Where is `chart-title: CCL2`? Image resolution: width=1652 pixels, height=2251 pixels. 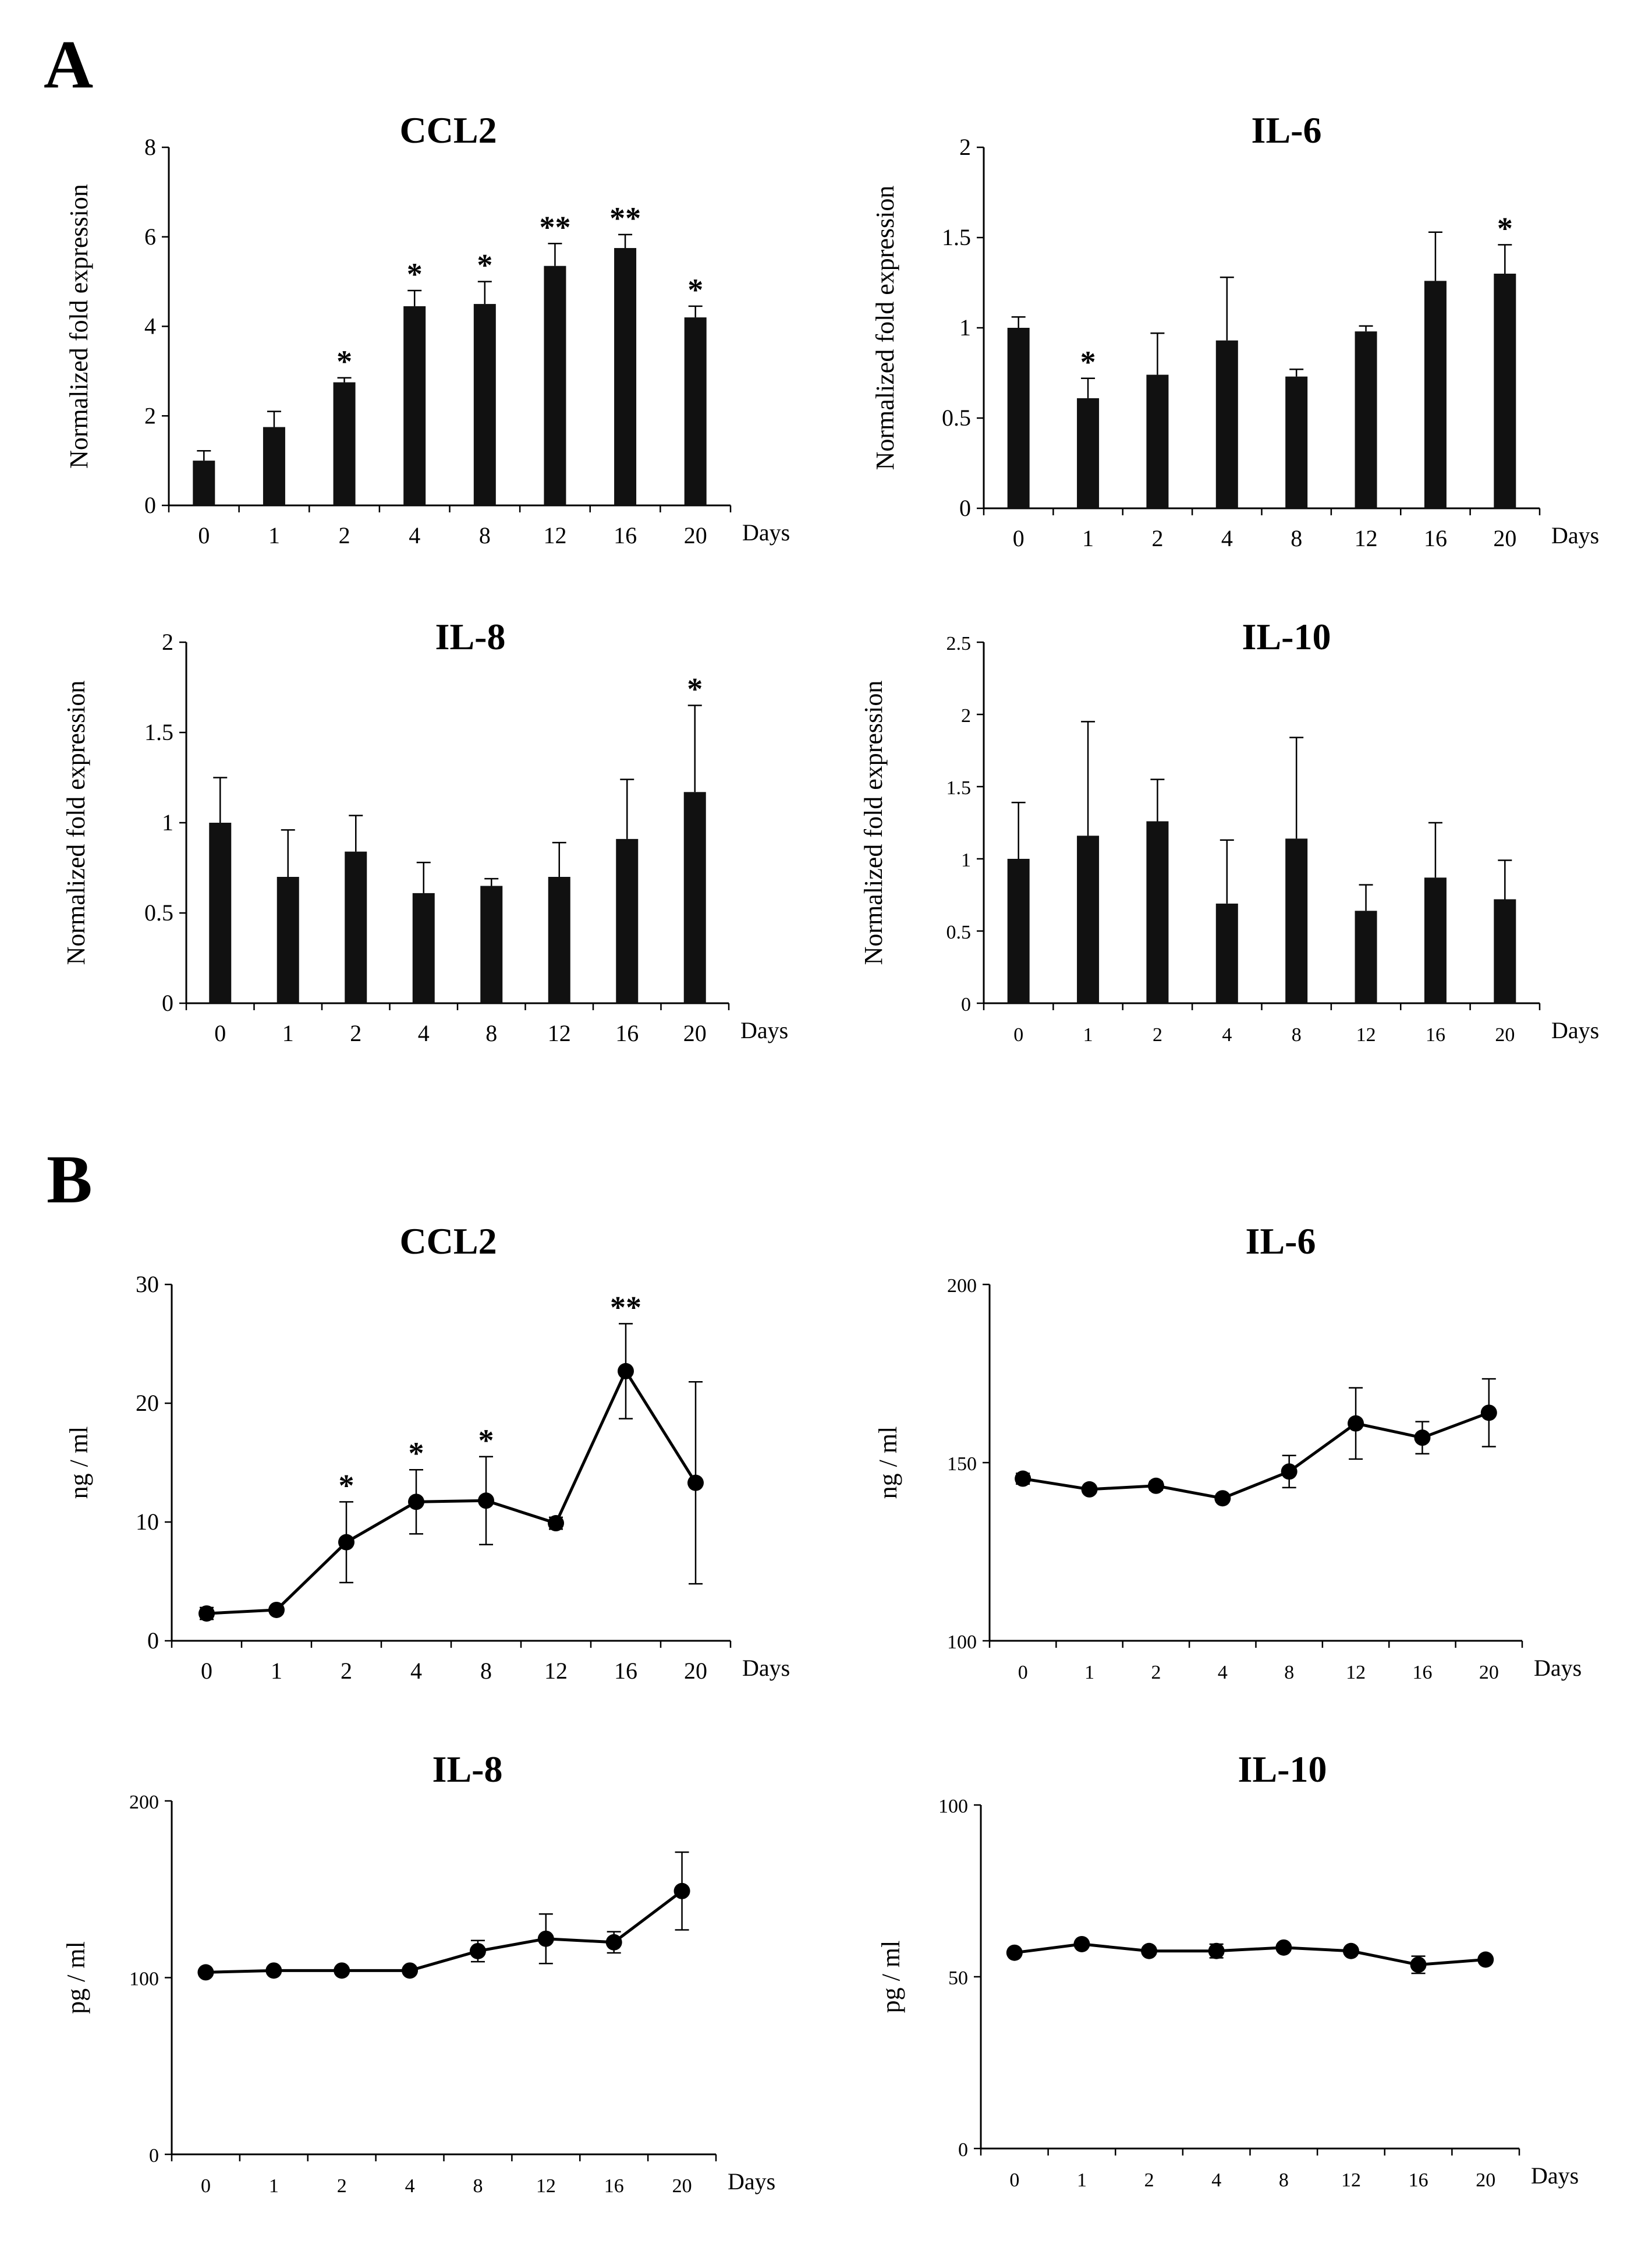
chart-title: CCL2 is located at coordinates (448, 1241).